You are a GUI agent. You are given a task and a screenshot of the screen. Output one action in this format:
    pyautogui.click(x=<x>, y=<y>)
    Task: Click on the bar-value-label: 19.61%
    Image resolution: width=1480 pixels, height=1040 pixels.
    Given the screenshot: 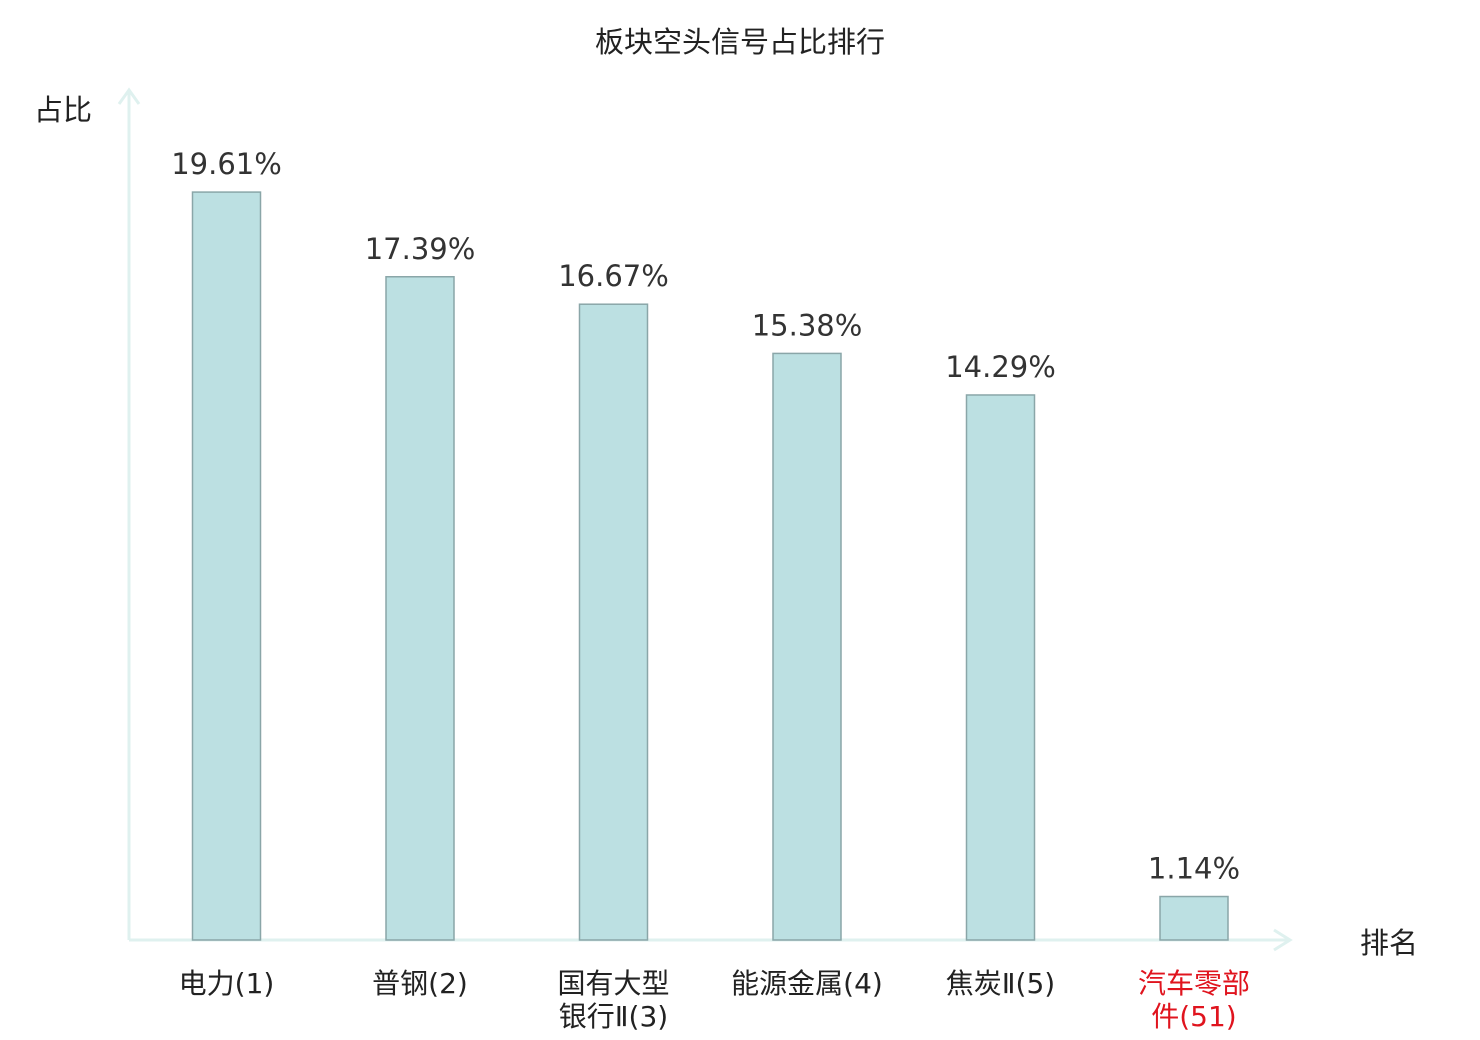 What is the action you would take?
    pyautogui.click(x=226, y=164)
    